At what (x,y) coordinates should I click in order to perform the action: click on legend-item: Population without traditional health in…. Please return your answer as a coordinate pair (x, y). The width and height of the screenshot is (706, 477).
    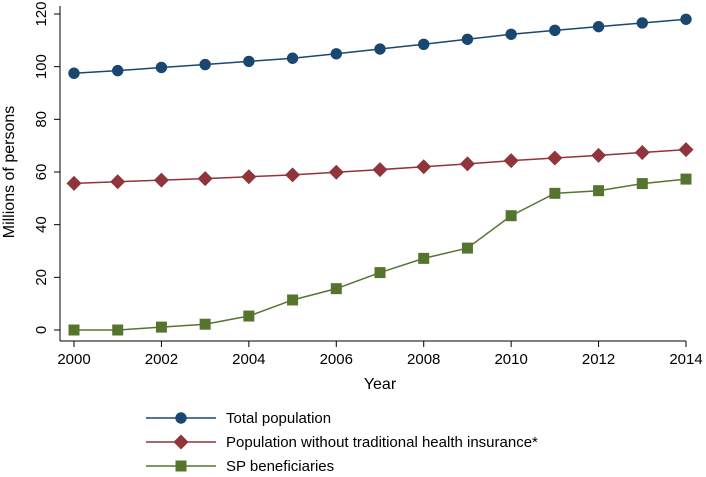
    Looking at the image, I should click on (342, 442).